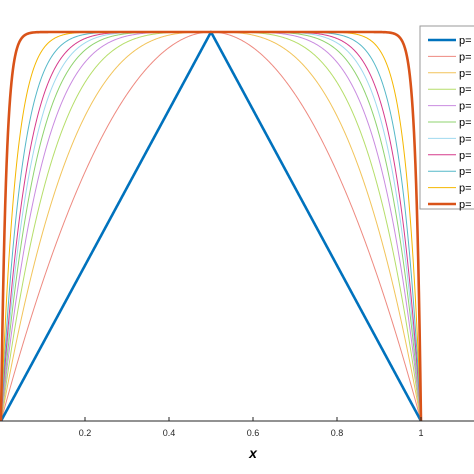 This screenshot has height=474, width=474. I want to click on legend: p= p= p= p= p= p= p= p= p= p= p=, so click(446, 118).